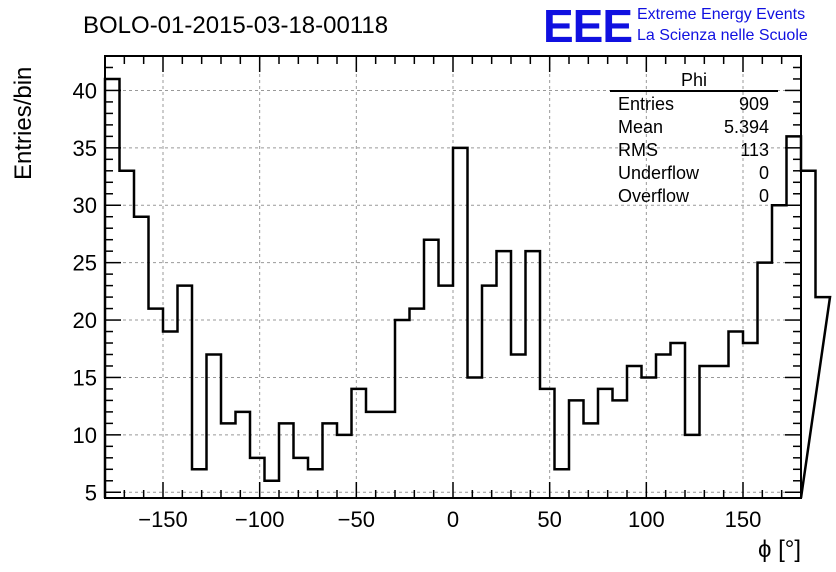 This screenshot has height=572, width=836. What do you see at coordinates (646, 519) in the screenshot?
I see `x-tick-label: 100` at bounding box center [646, 519].